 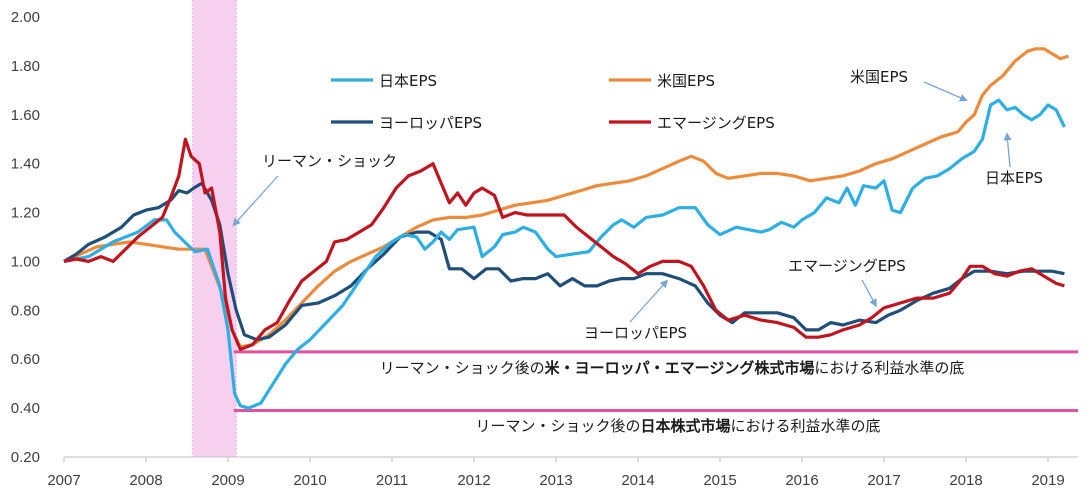 I want to click on floor-label: リーマン・ショック後の米・ヨーロッパ・エマージング株式市場における利益水準の底, so click(x=672, y=368).